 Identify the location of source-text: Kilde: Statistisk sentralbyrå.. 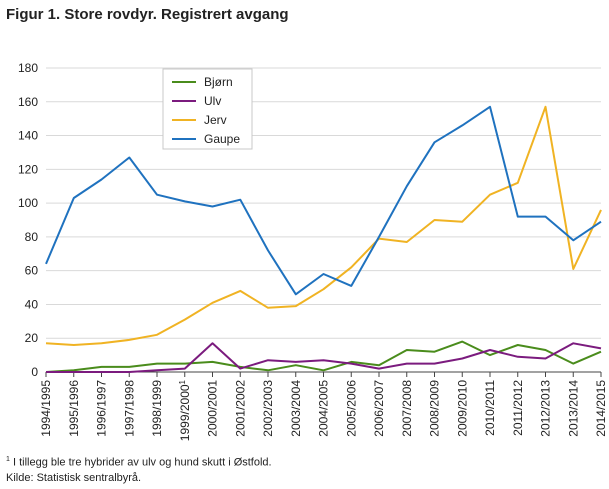
(74, 478).